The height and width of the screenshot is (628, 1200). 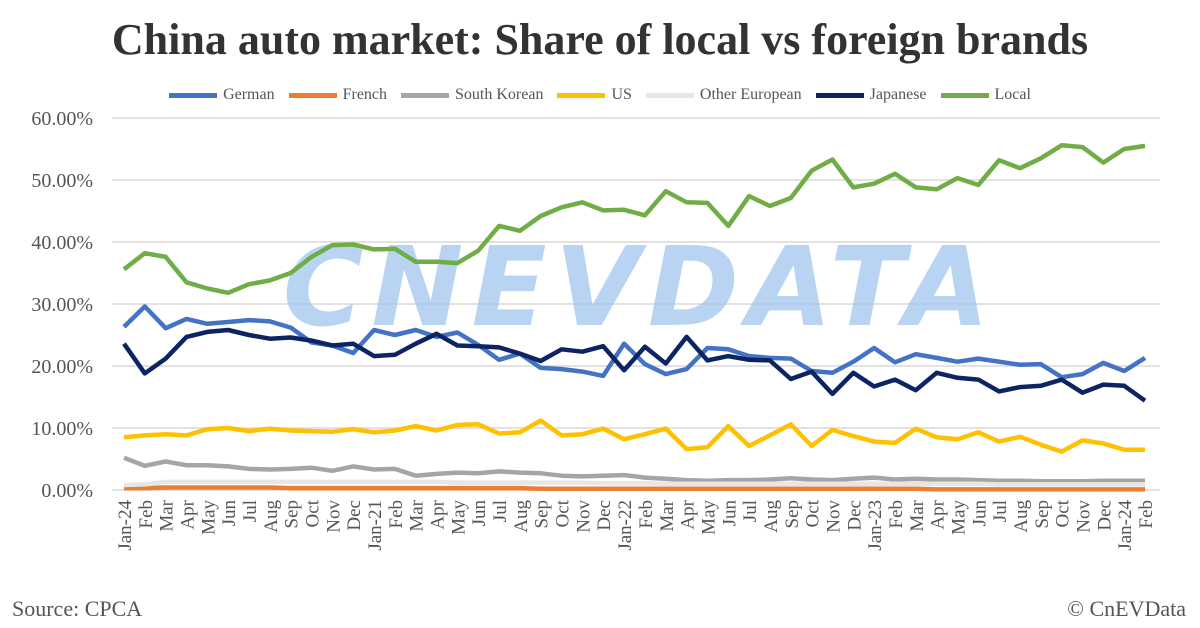 What do you see at coordinates (499, 94) in the screenshot?
I see `legend-label: South Korean` at bounding box center [499, 94].